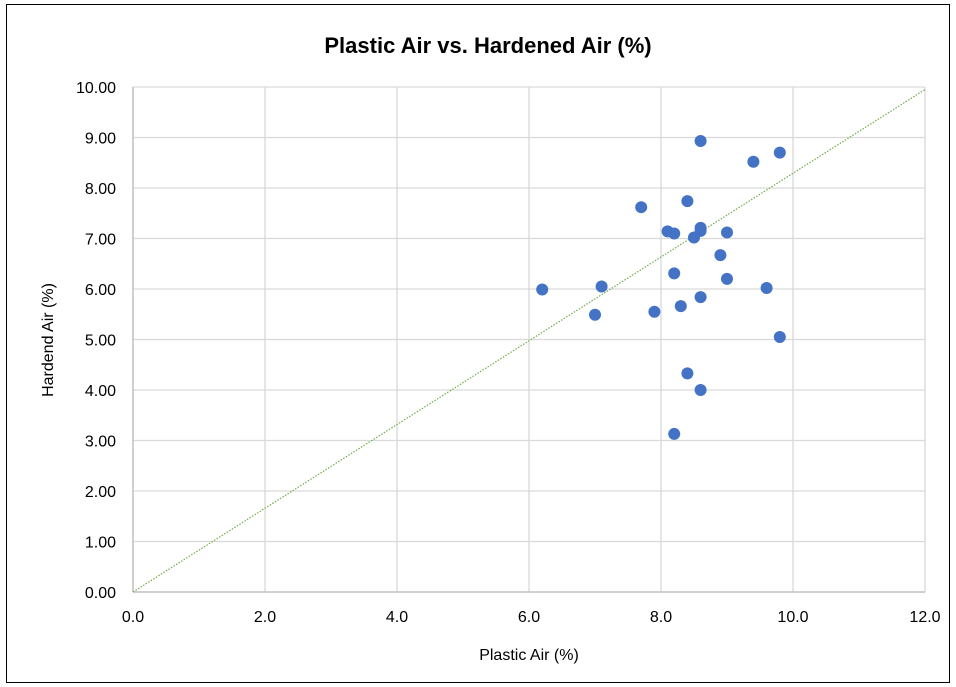  I want to click on y-tick-label: 2.00, so click(100, 492).